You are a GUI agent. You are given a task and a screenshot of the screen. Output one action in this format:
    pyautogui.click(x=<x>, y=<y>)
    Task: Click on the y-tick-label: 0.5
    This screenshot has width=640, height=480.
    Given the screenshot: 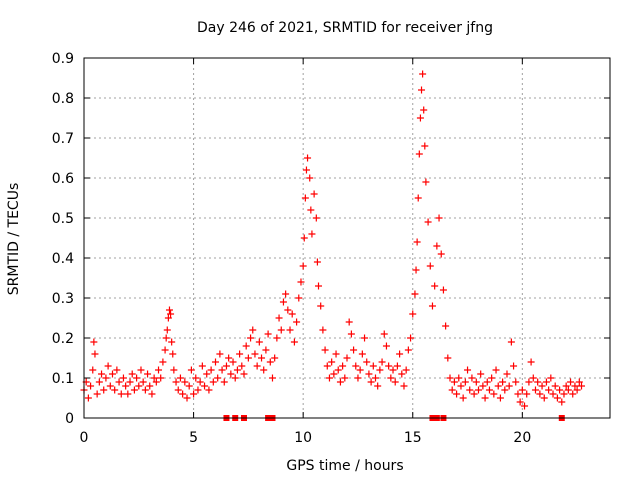 What is the action you would take?
    pyautogui.click(x=63, y=219)
    